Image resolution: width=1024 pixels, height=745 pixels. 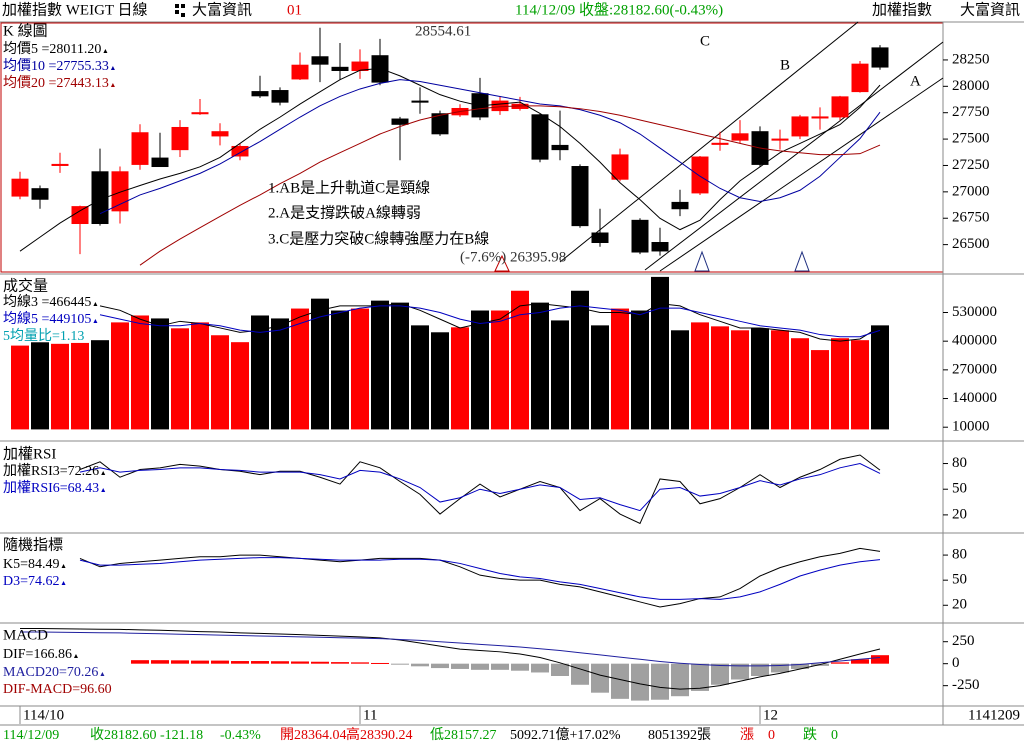 I want to click on panel-title: K 線圖, so click(x=25, y=30).